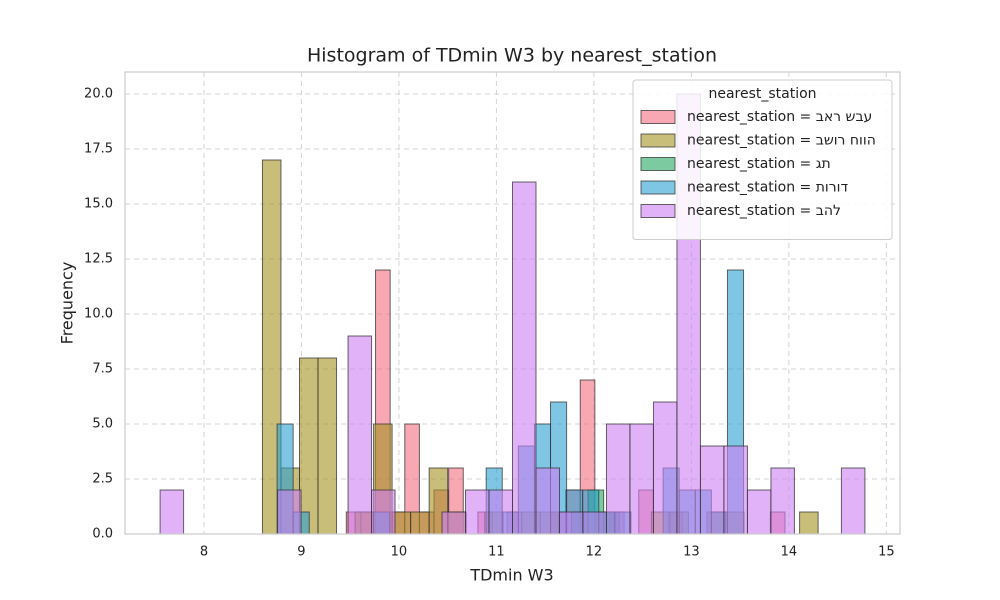  I want to click on legend-label: nearest_station = להב, so click(764, 211).